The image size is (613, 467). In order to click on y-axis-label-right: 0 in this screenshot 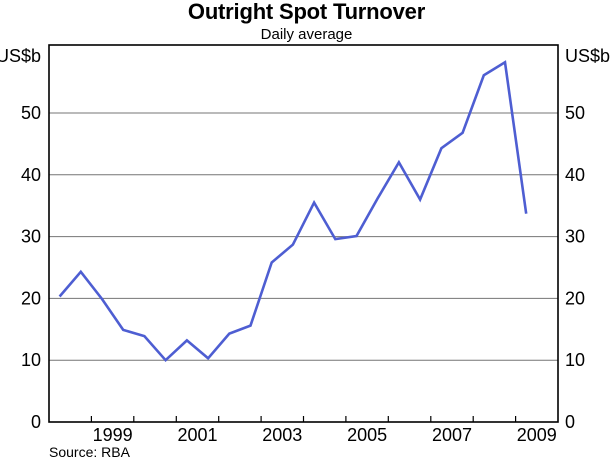, I will do `click(570, 422)`.